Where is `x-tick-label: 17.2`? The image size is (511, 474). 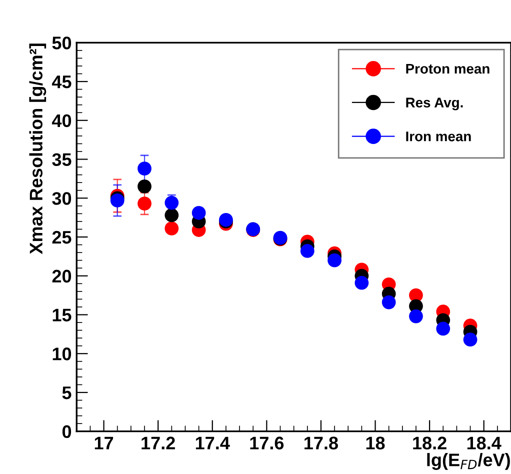 x-tick-label: 17.2 is located at coordinates (158, 443).